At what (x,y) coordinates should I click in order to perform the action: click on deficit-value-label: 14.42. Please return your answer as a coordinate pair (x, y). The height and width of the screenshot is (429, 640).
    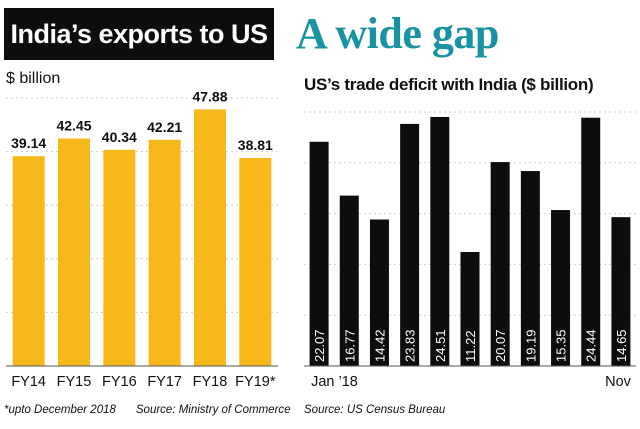
    Looking at the image, I should click on (379, 345).